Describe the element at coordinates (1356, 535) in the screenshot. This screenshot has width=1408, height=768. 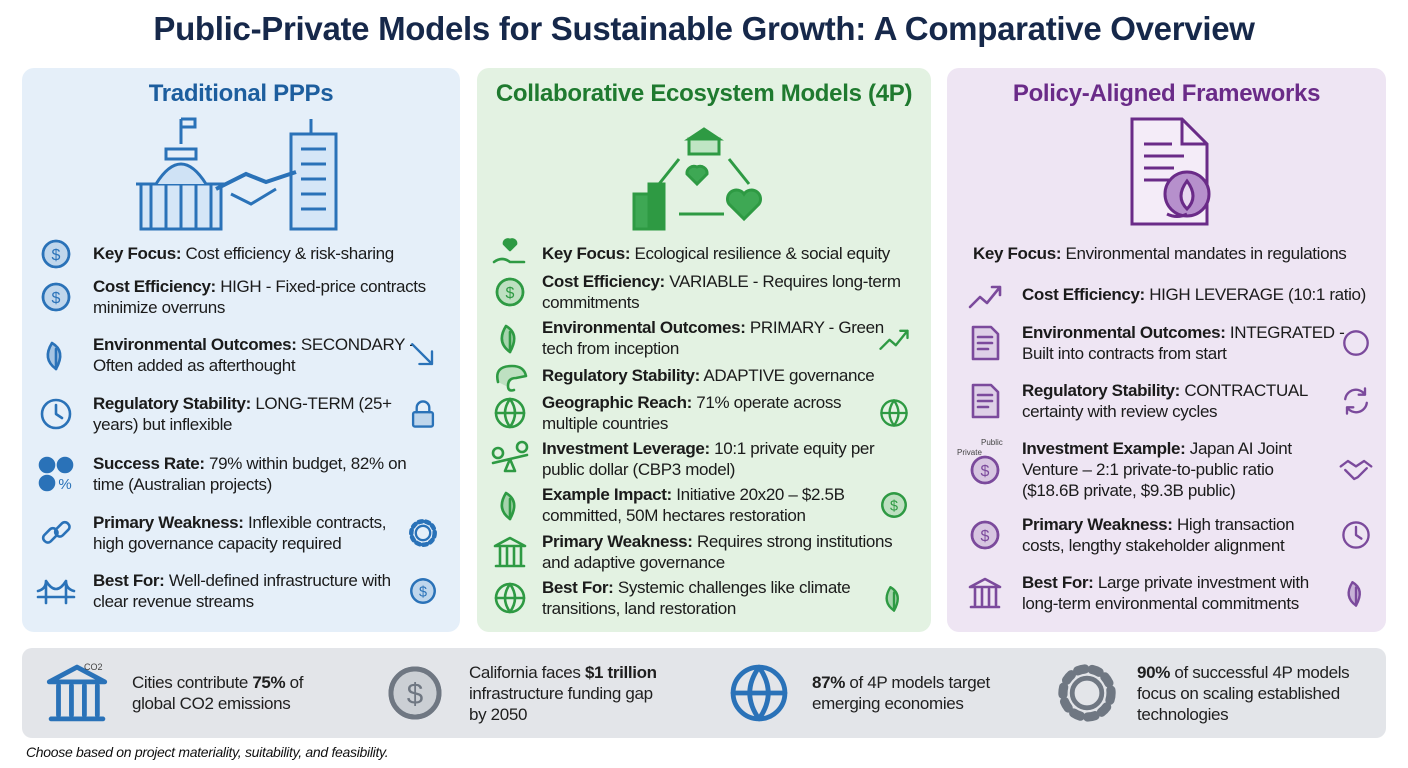
I see `clock-people-icon` at that location.